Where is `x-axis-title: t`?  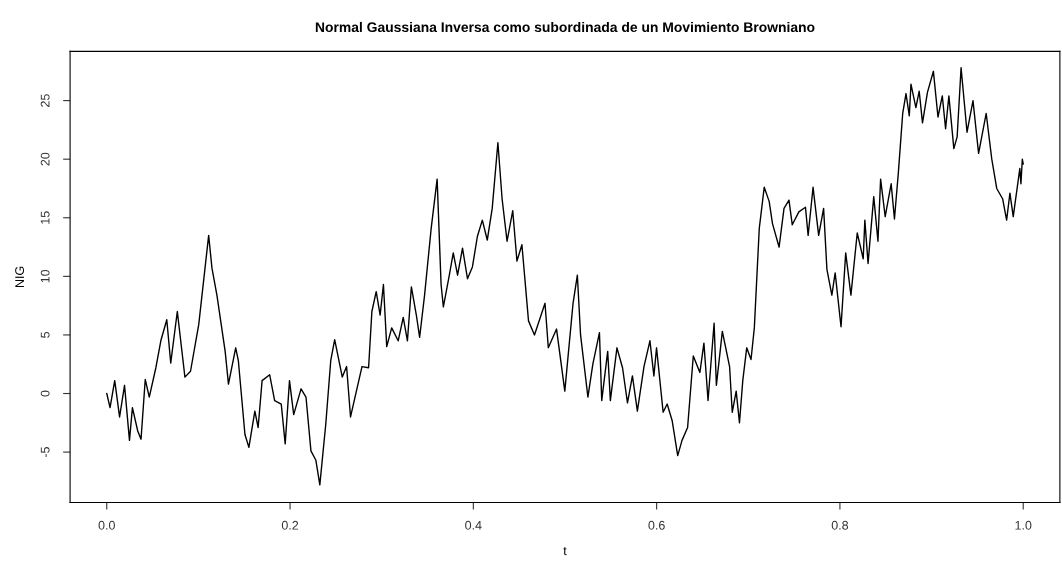 x-axis-title: t is located at coordinates (565, 551).